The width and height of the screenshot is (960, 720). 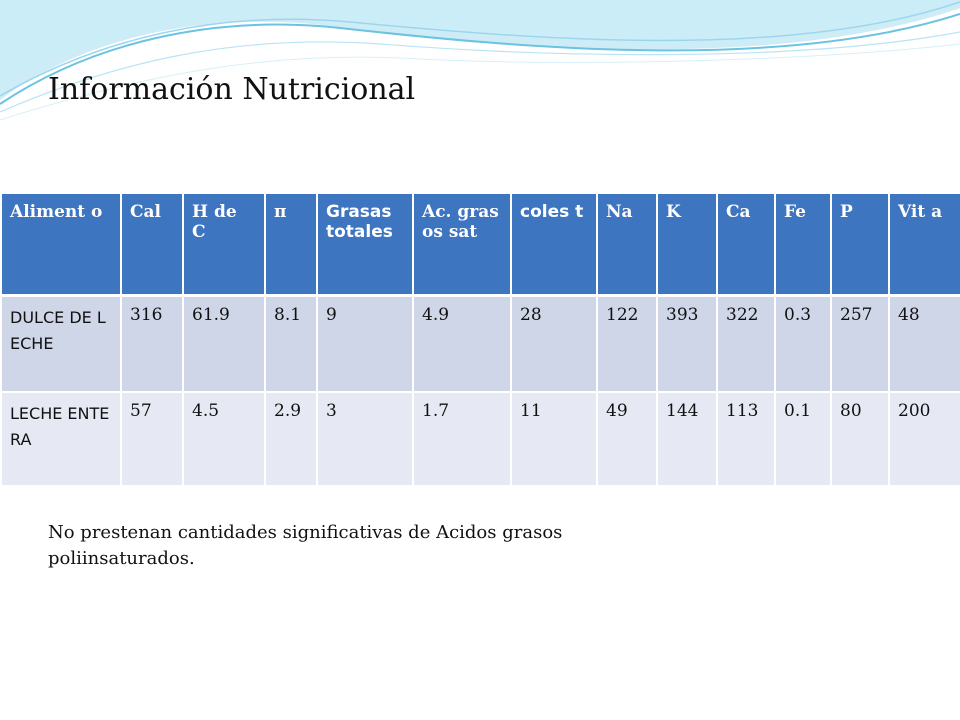 I want to click on cell-vit-a: 48, so click(x=924, y=344).